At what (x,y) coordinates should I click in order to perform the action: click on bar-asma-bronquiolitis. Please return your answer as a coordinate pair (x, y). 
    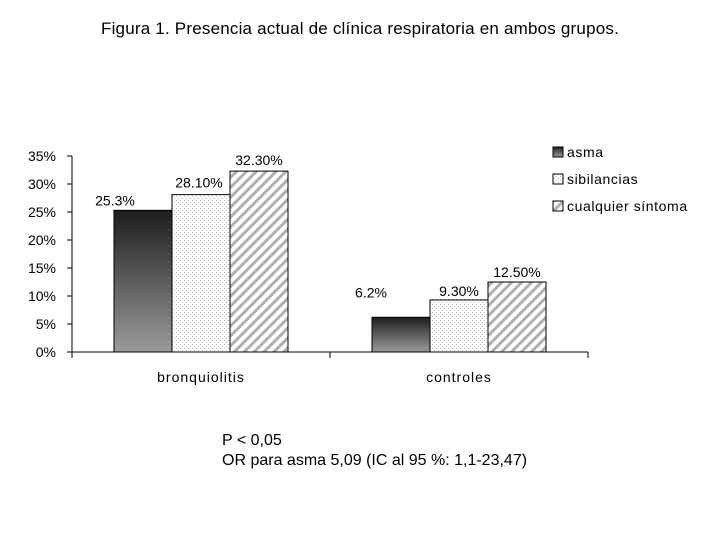
    Looking at the image, I should click on (143, 281).